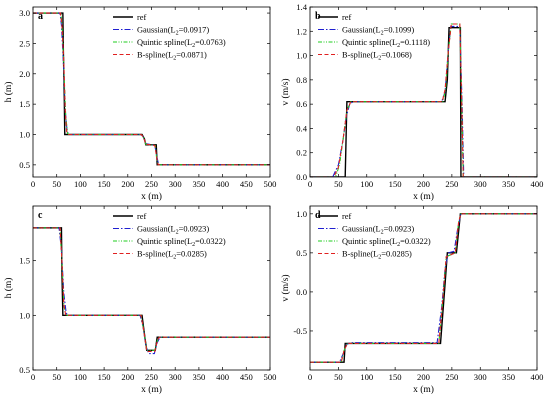 The width and height of the screenshot is (550, 405). What do you see at coordinates (172, 56) in the screenshot?
I see `legend-entry-bspline: B-spline(L2=0.0871)` at bounding box center [172, 56].